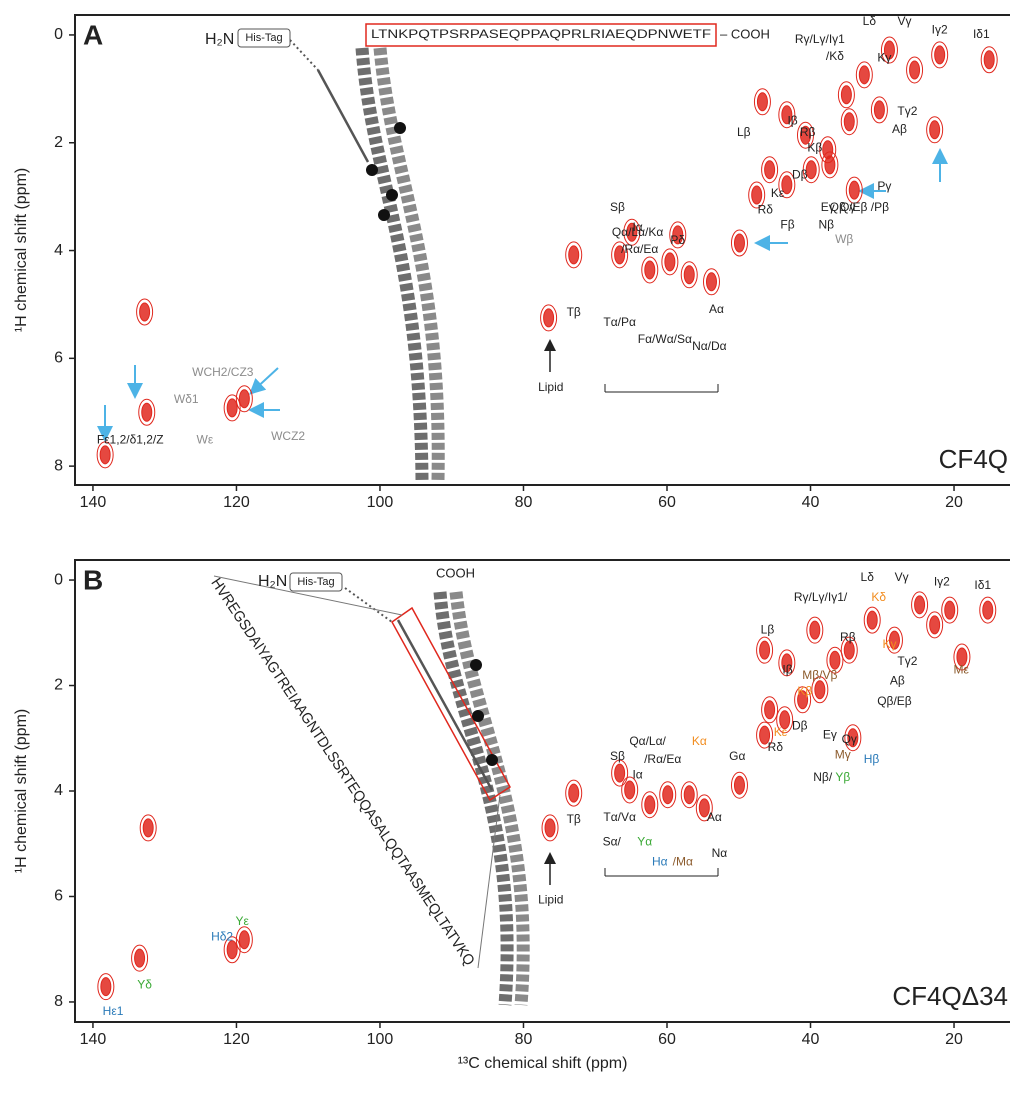  I want to click on peak-label: Lipid, so click(550, 387).